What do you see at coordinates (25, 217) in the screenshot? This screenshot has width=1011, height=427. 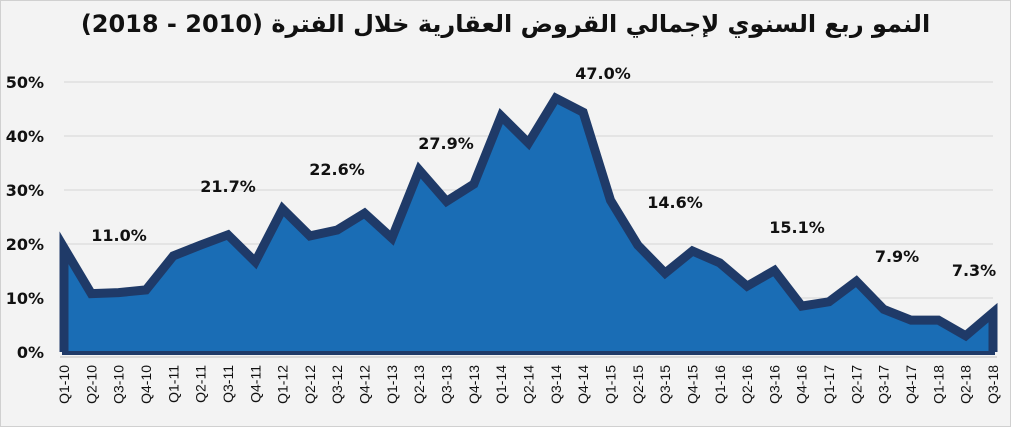 I see `y-axis: 0% 10% 20% 30% 40% 50%` at bounding box center [25, 217].